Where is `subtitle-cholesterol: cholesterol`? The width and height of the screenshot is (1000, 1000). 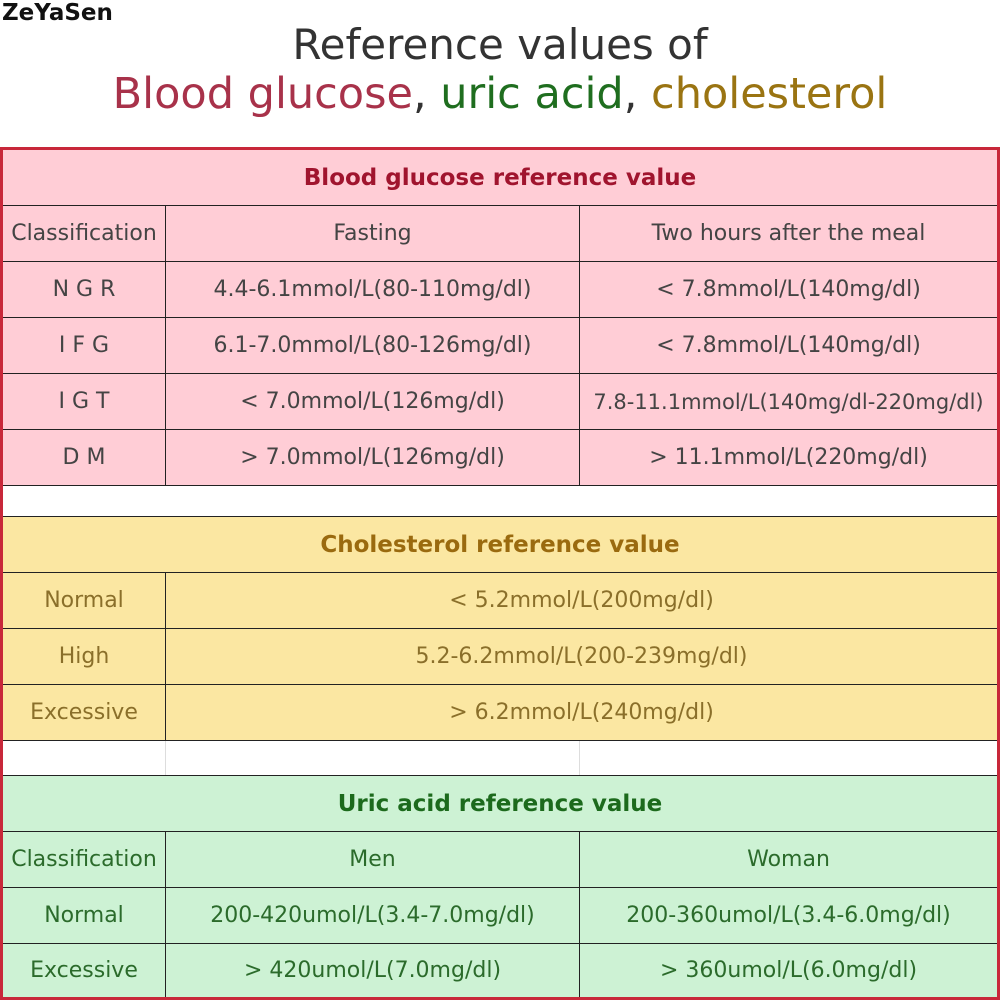 subtitle-cholesterol: cholesterol is located at coordinates (762, 94).